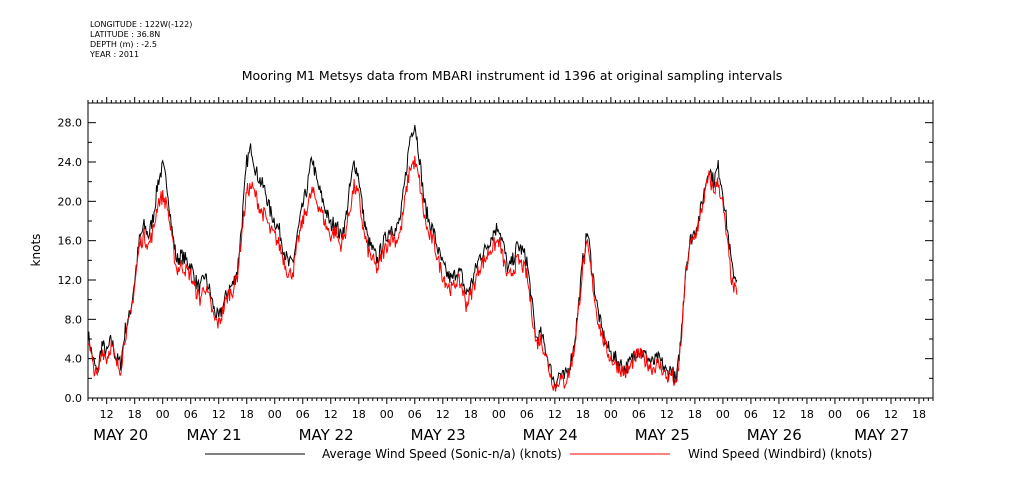 The height and width of the screenshot is (504, 1009). Describe the element at coordinates (36, 250) in the screenshot. I see `y-axis-label: knots` at that location.